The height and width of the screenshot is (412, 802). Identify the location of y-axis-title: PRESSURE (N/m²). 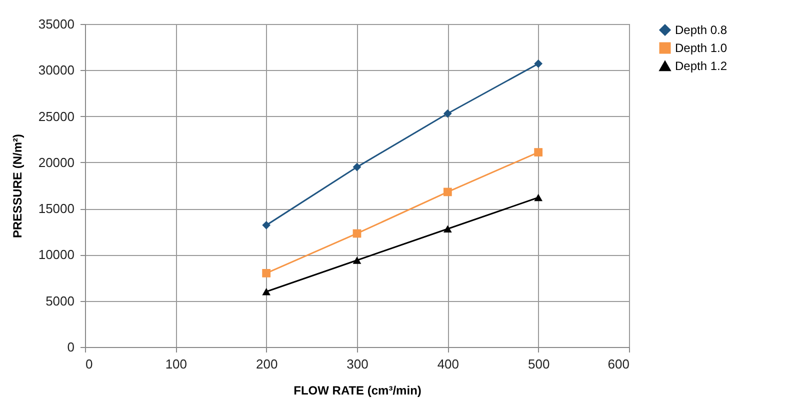
(17, 186).